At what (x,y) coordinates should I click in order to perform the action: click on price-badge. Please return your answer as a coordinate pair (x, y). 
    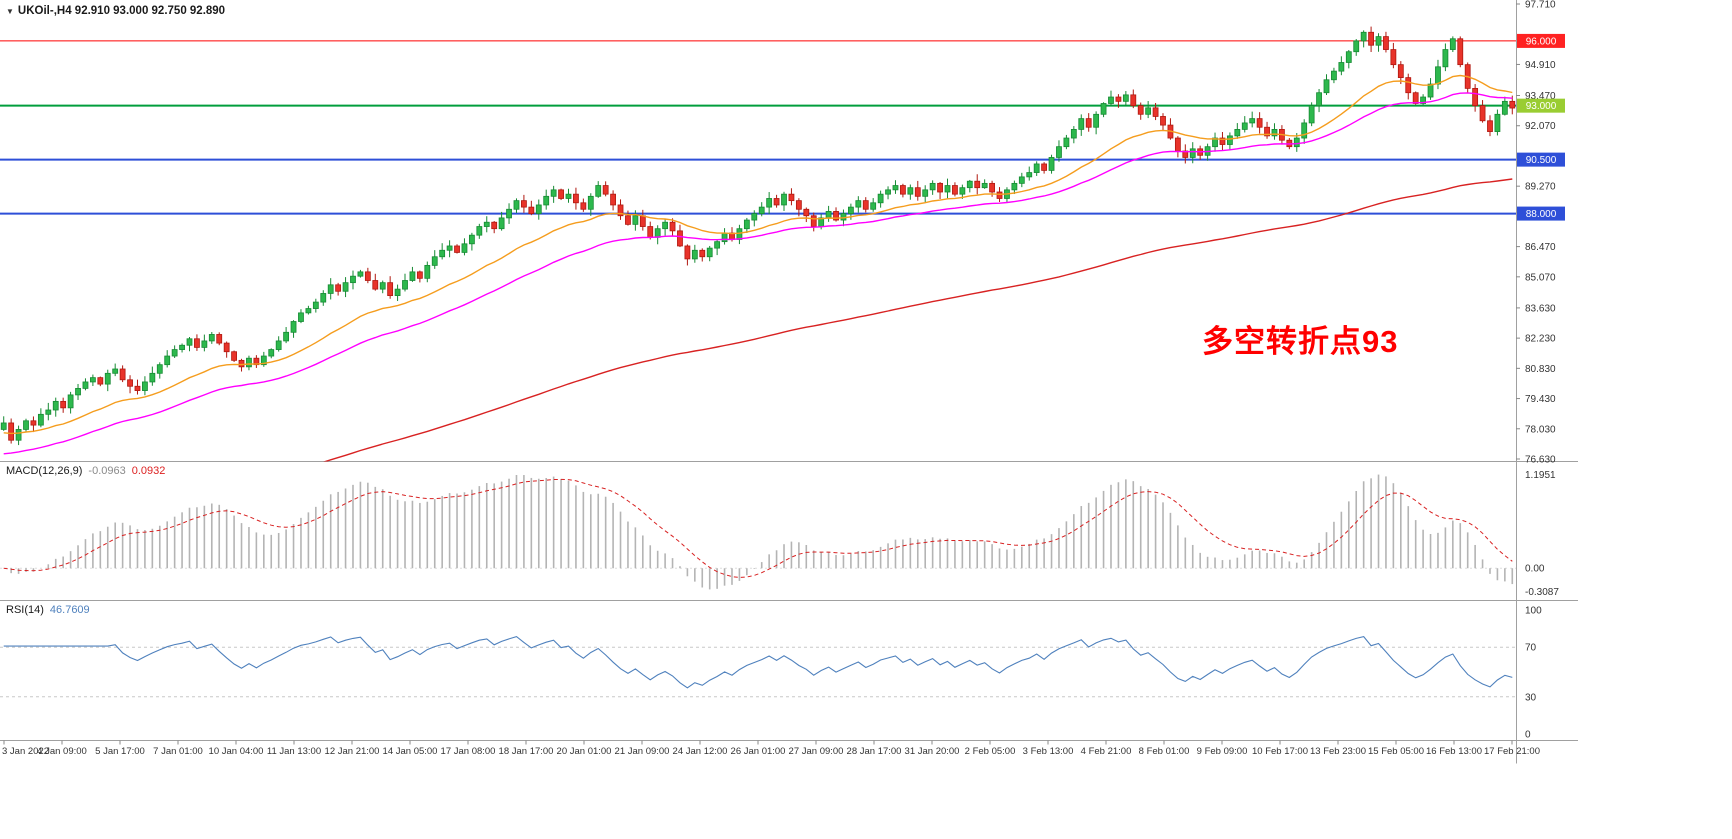
    Looking at the image, I should click on (1541, 213).